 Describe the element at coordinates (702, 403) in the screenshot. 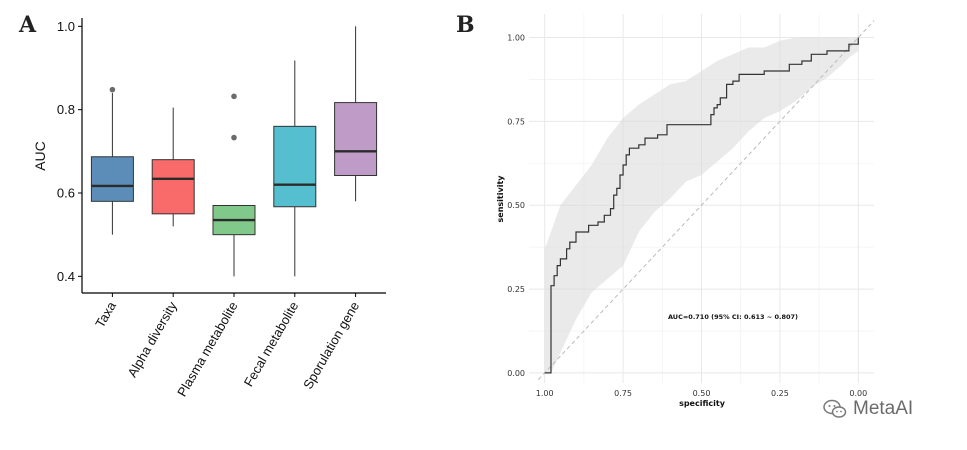

I see `x-axis-title: specificity` at that location.